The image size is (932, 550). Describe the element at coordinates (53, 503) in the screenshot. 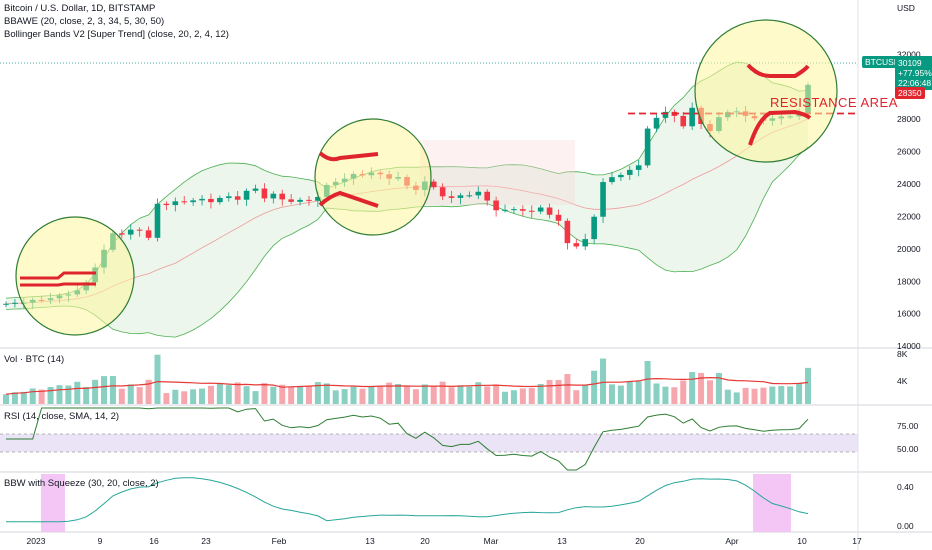

I see `squeeze-zone` at that location.